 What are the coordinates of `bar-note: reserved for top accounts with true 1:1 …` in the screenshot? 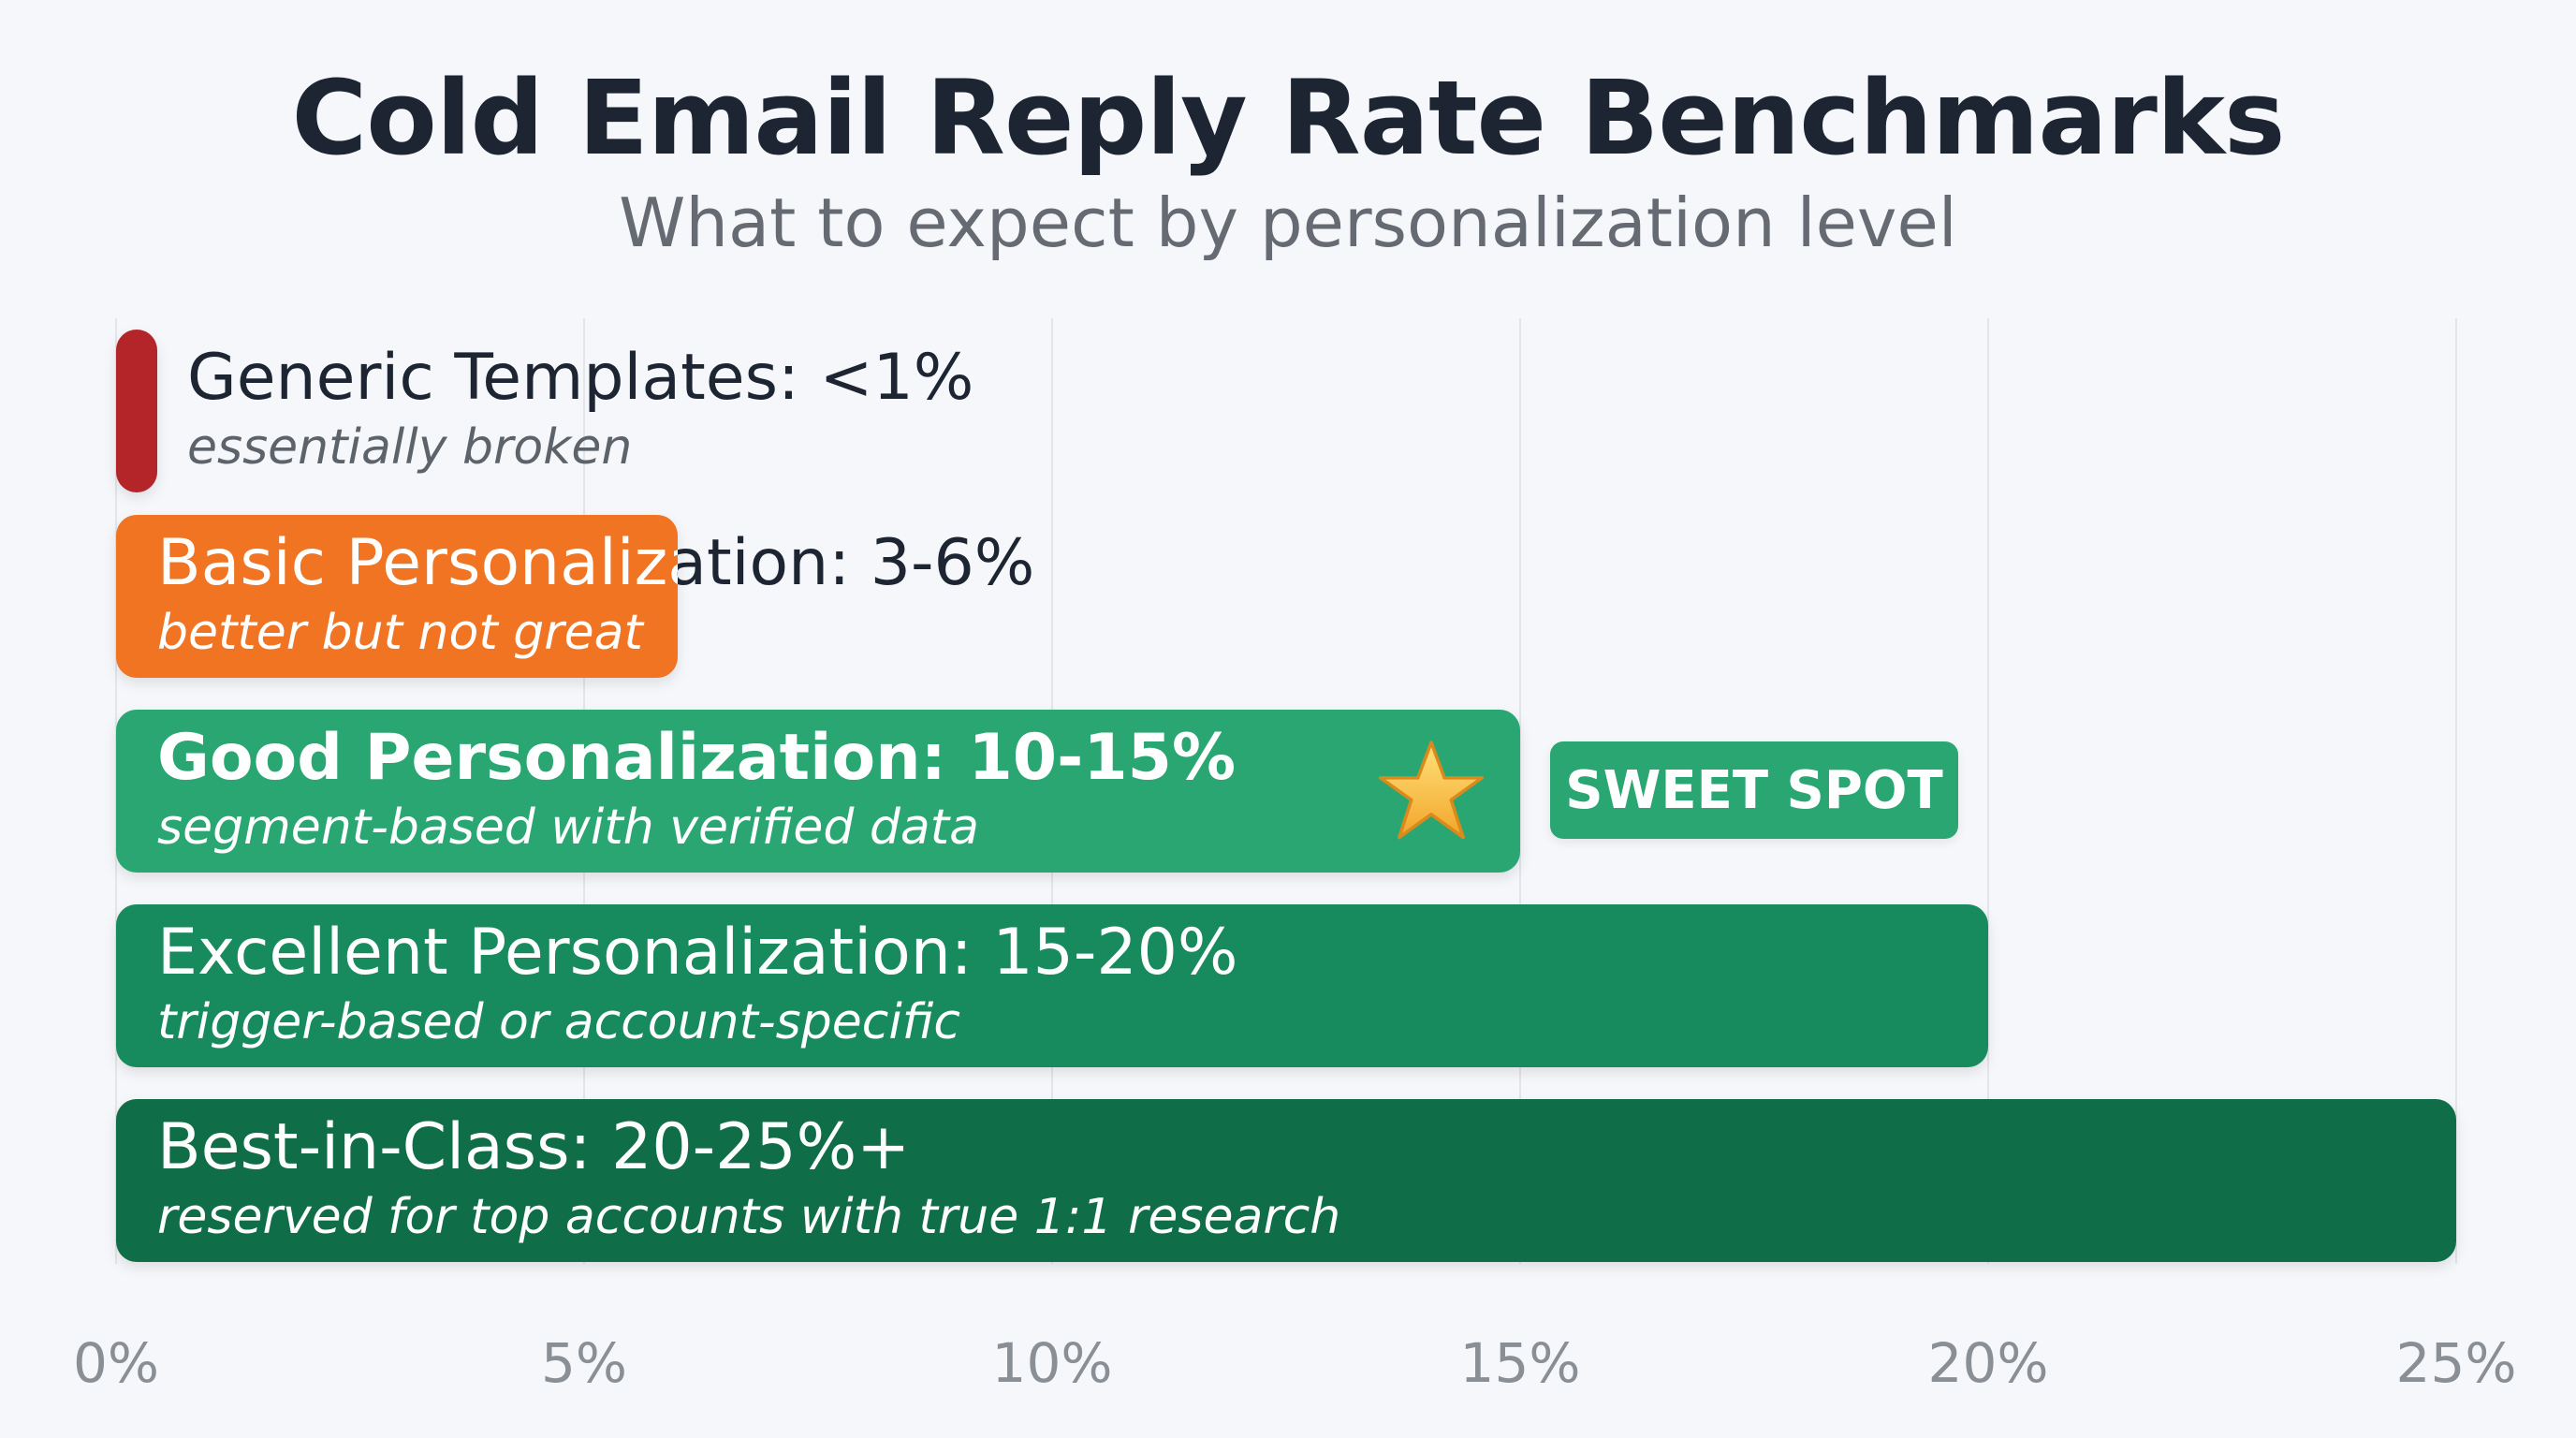 It's located at (749, 1217).